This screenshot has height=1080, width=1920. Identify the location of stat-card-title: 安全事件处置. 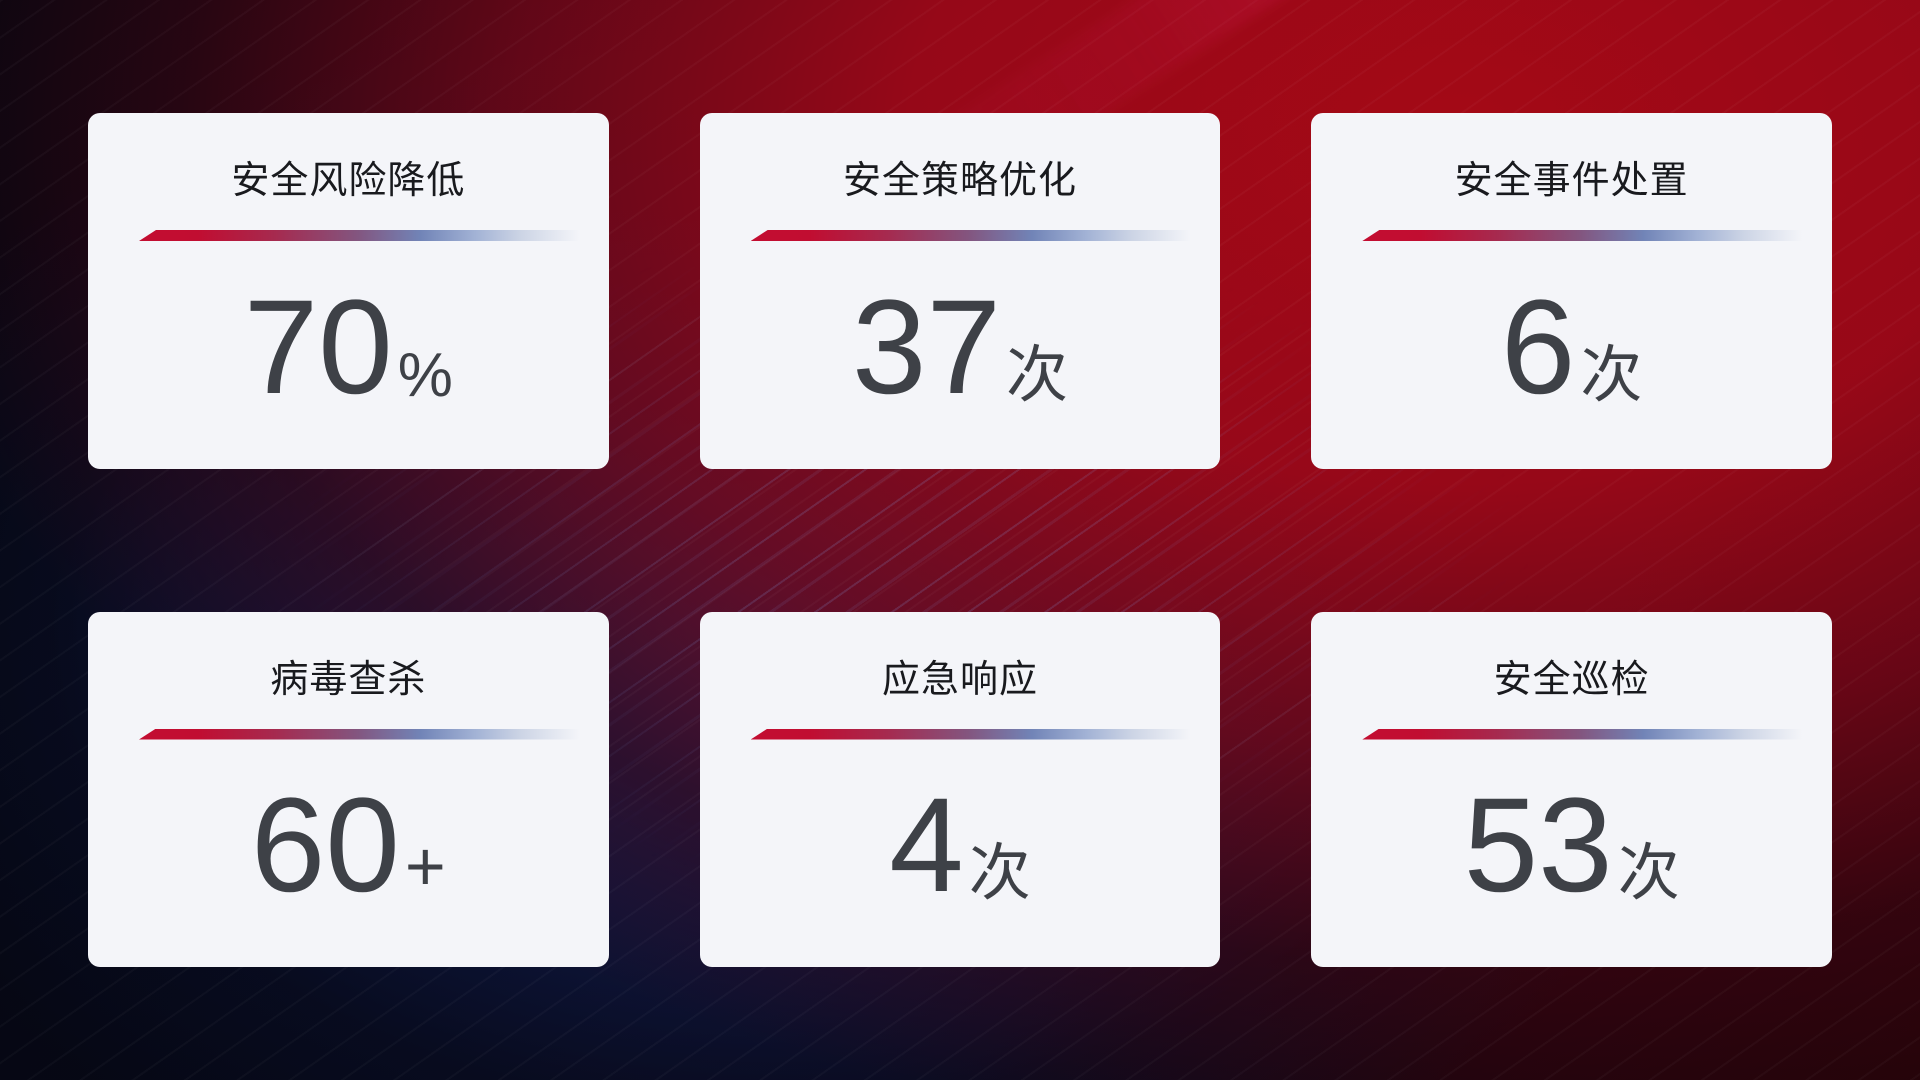
(1571, 181).